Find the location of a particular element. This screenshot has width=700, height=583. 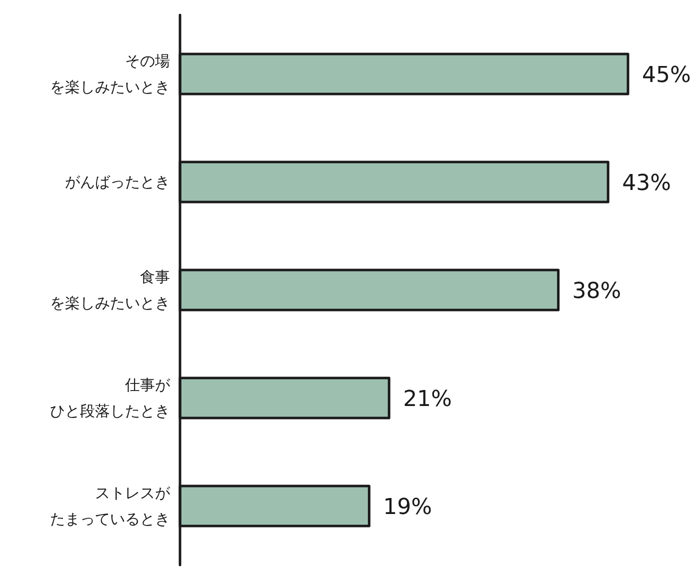

y-tick-label: ストレスがたまっているとき is located at coordinates (110, 506).